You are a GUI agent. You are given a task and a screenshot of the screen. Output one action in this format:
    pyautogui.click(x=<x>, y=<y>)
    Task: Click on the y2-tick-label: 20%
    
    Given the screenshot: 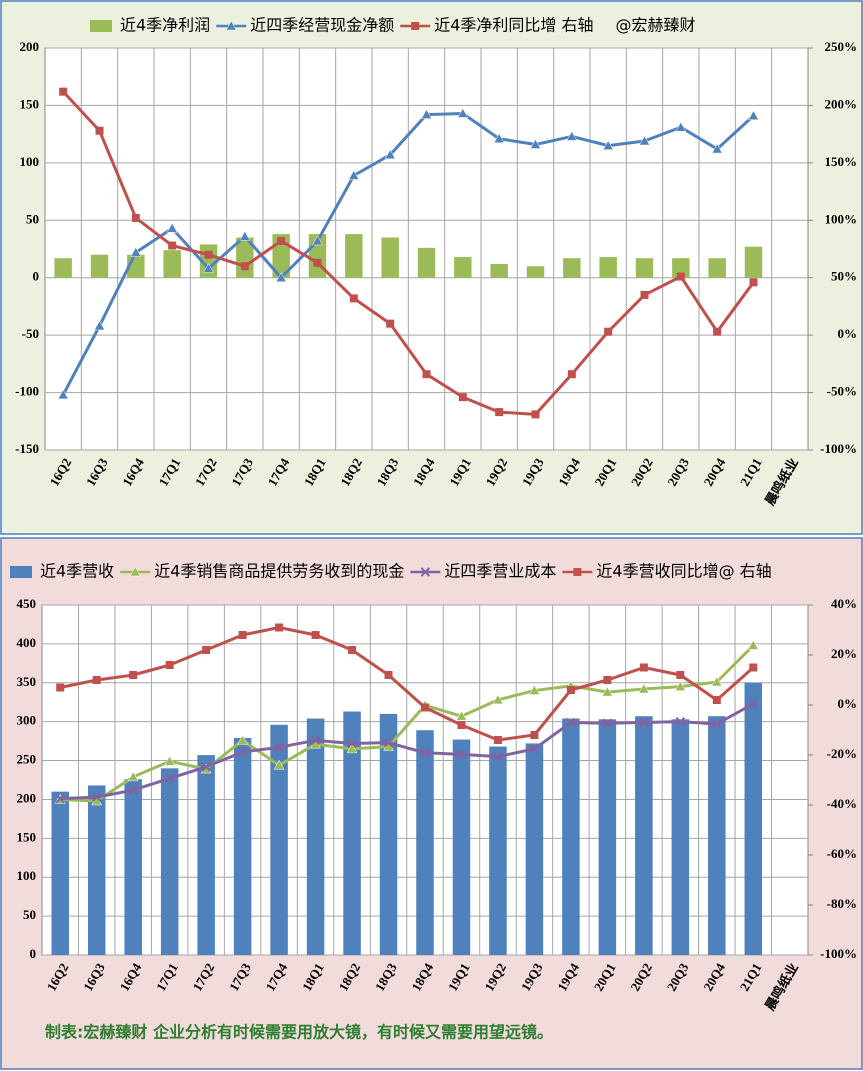 What is the action you would take?
    pyautogui.click(x=844, y=653)
    